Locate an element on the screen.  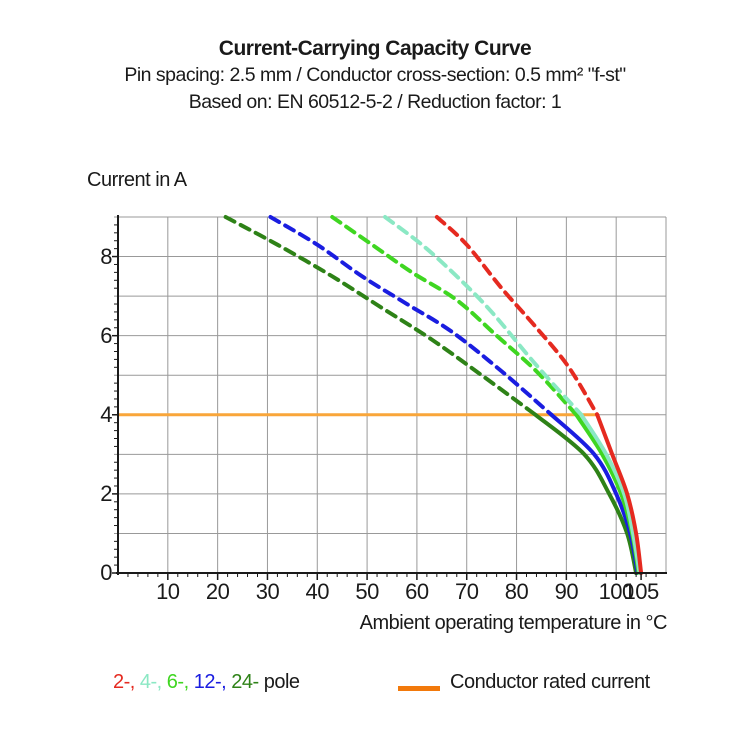
curve-dashed-2-pole is located at coordinates (517, 316).